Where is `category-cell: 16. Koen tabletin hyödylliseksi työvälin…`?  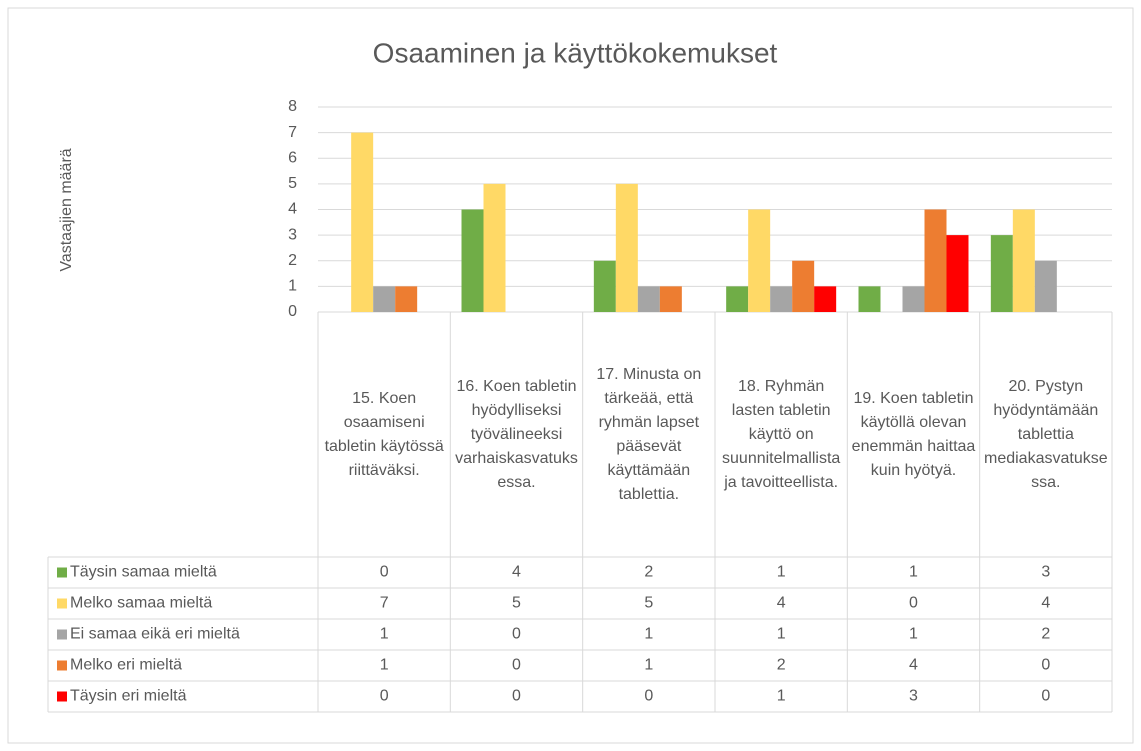
category-cell: 16. Koen tabletin hyödylliseksi työvälin… is located at coordinates (516, 434).